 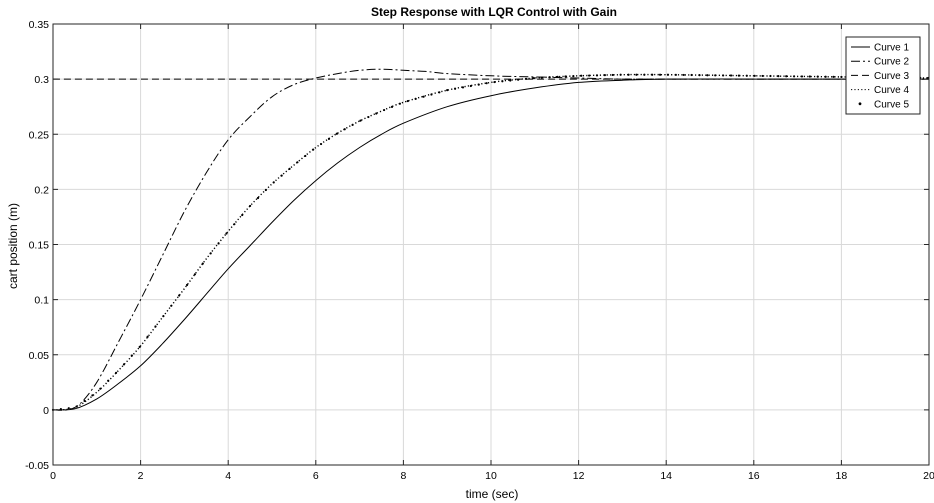 What do you see at coordinates (53, 476) in the screenshot?
I see `x-tick-label: 0` at bounding box center [53, 476].